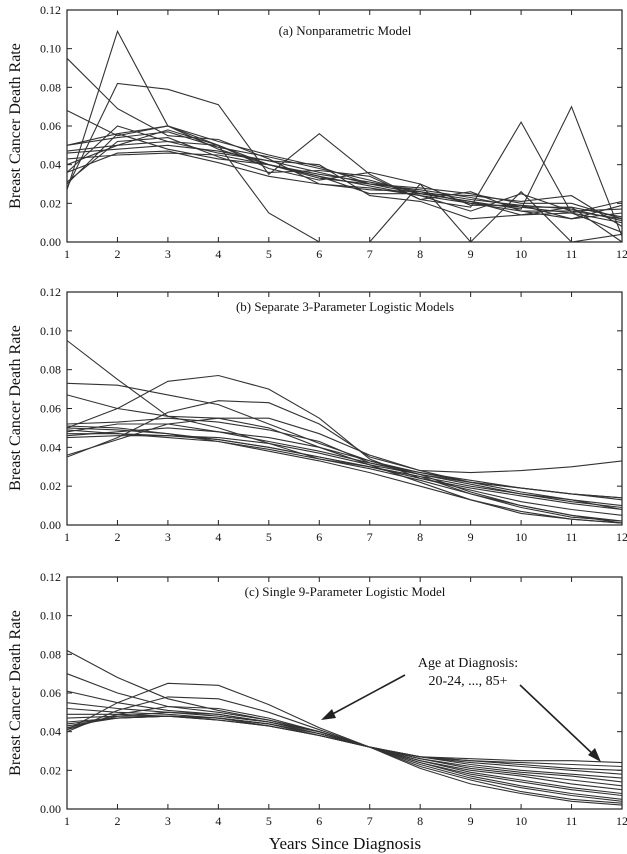  What do you see at coordinates (621, 821) in the screenshot?
I see `panel-c-x-tick-label: 12` at bounding box center [621, 821].